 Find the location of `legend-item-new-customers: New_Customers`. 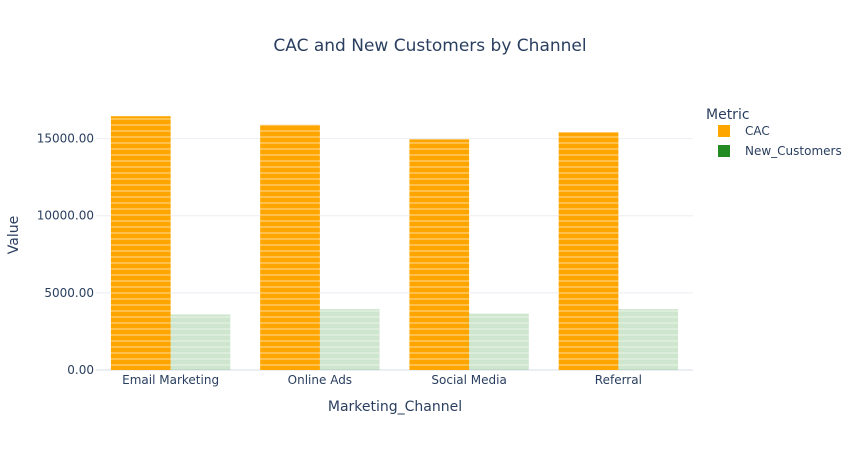

legend-item-new-customers: New_Customers is located at coordinates (780, 151).